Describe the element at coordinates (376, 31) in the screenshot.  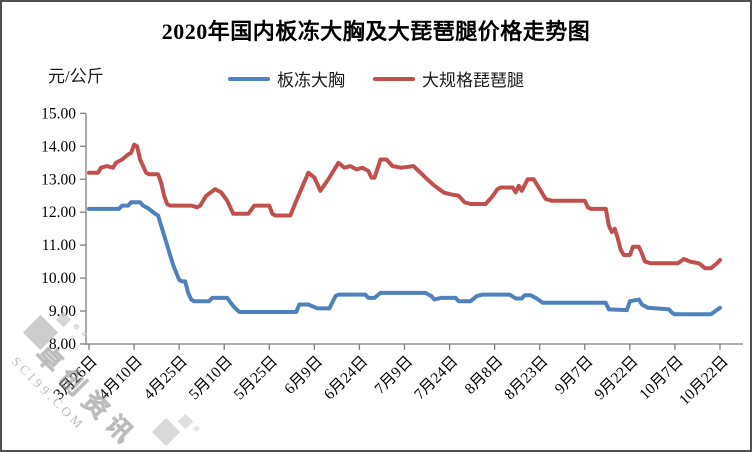
I see `chart-title: 2020年国内板冻大胸及大琵琶腿价格走势图` at that location.